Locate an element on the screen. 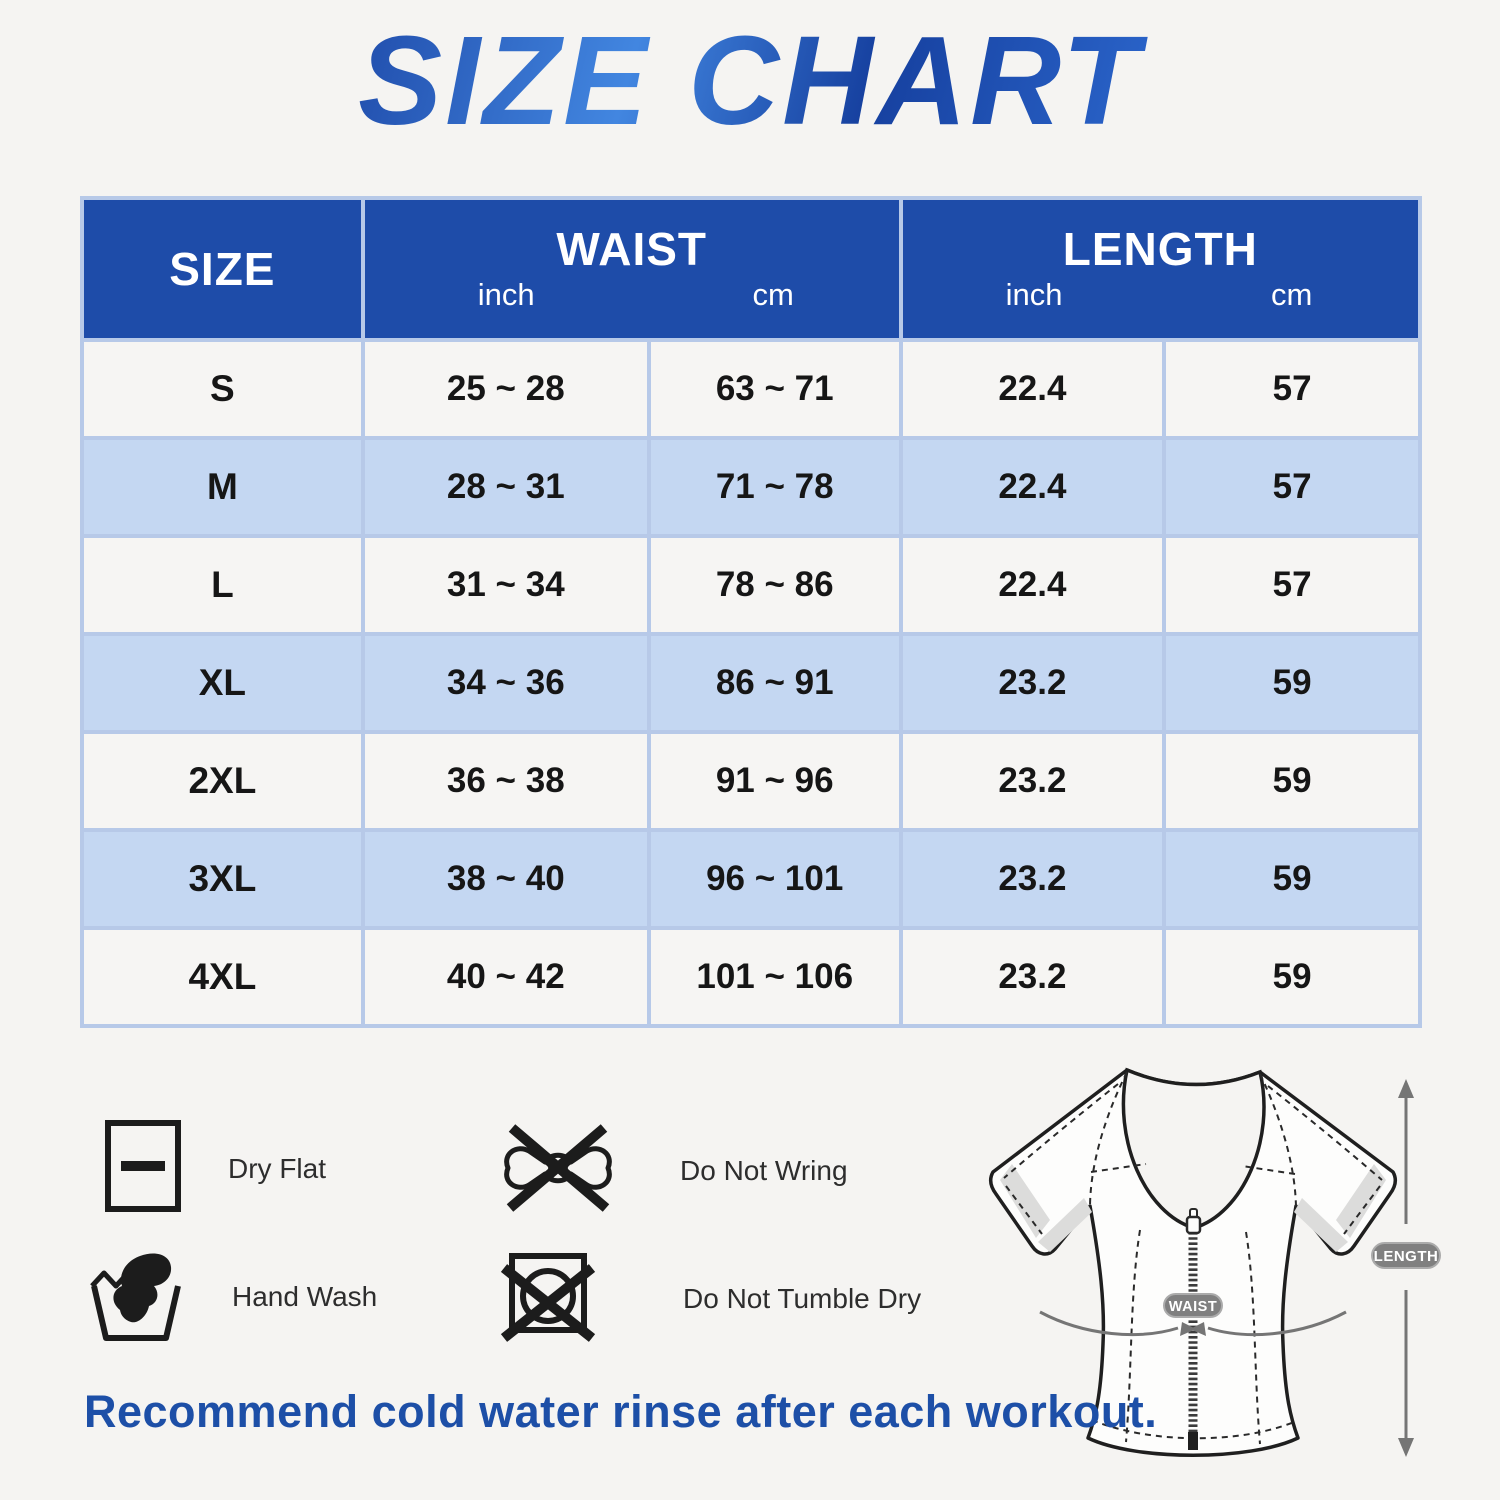 The height and width of the screenshot is (1500, 1500). cell-size: XL is located at coordinates (222, 683).